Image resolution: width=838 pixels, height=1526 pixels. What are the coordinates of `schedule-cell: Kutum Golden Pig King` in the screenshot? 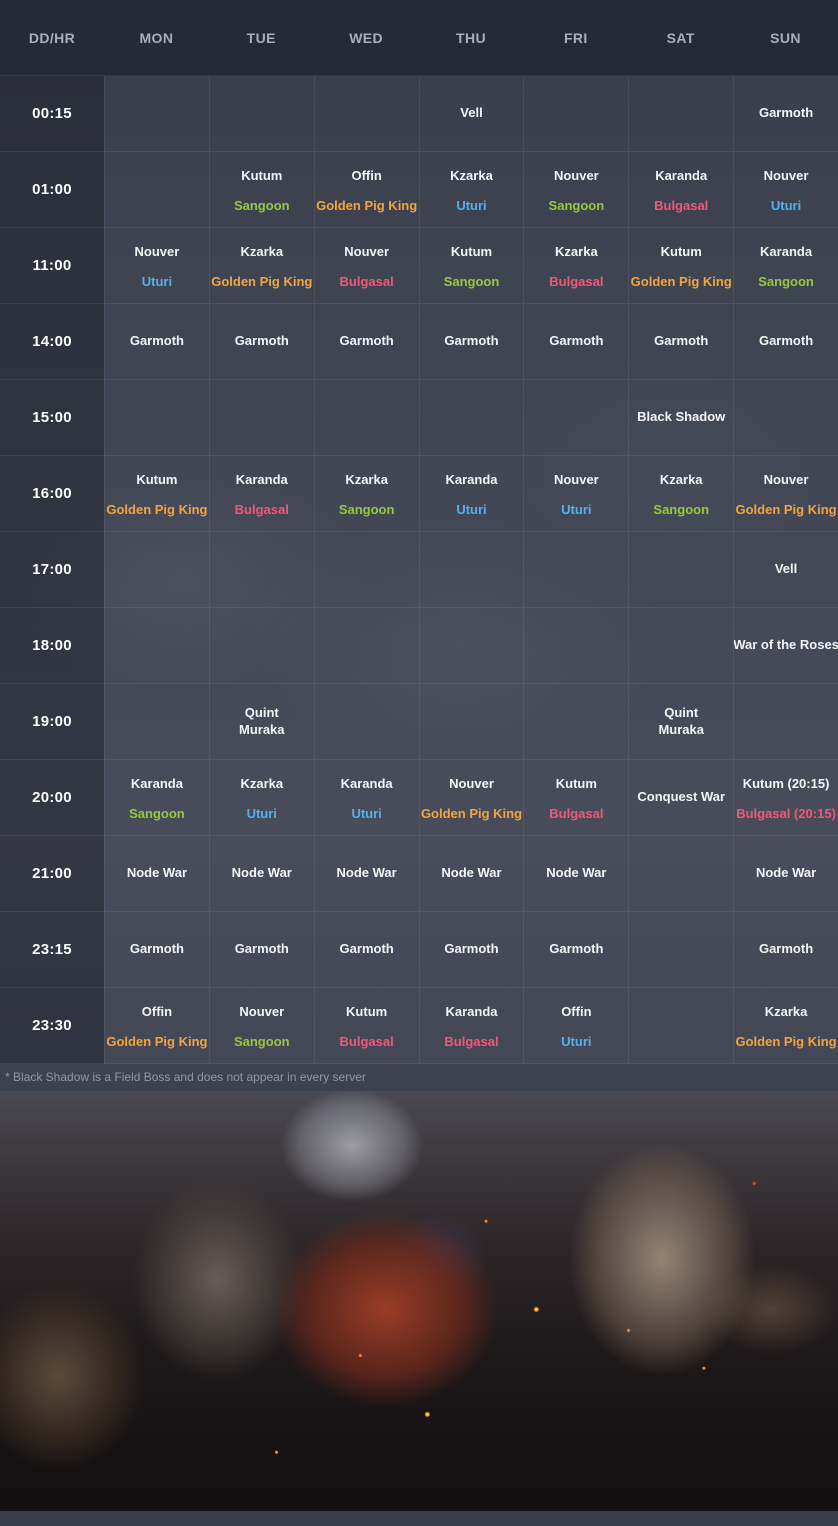 It's located at (156, 494).